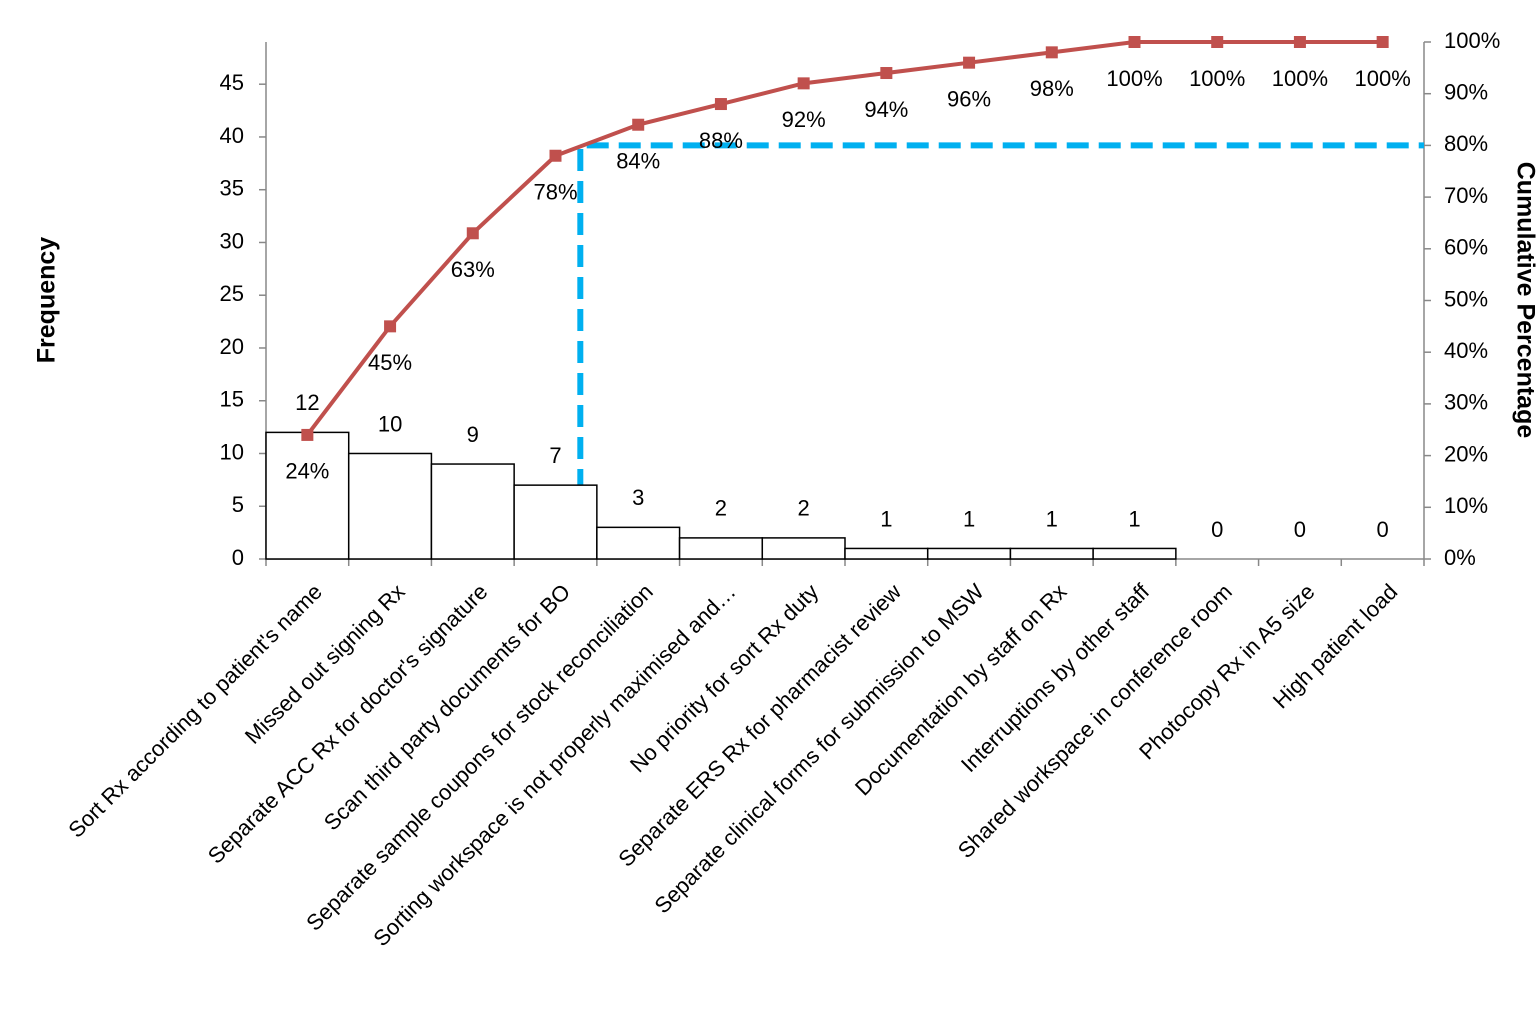 This screenshot has width=1539, height=1009. Describe the element at coordinates (232, 188) in the screenshot. I see `y-tick-label: 35` at that location.